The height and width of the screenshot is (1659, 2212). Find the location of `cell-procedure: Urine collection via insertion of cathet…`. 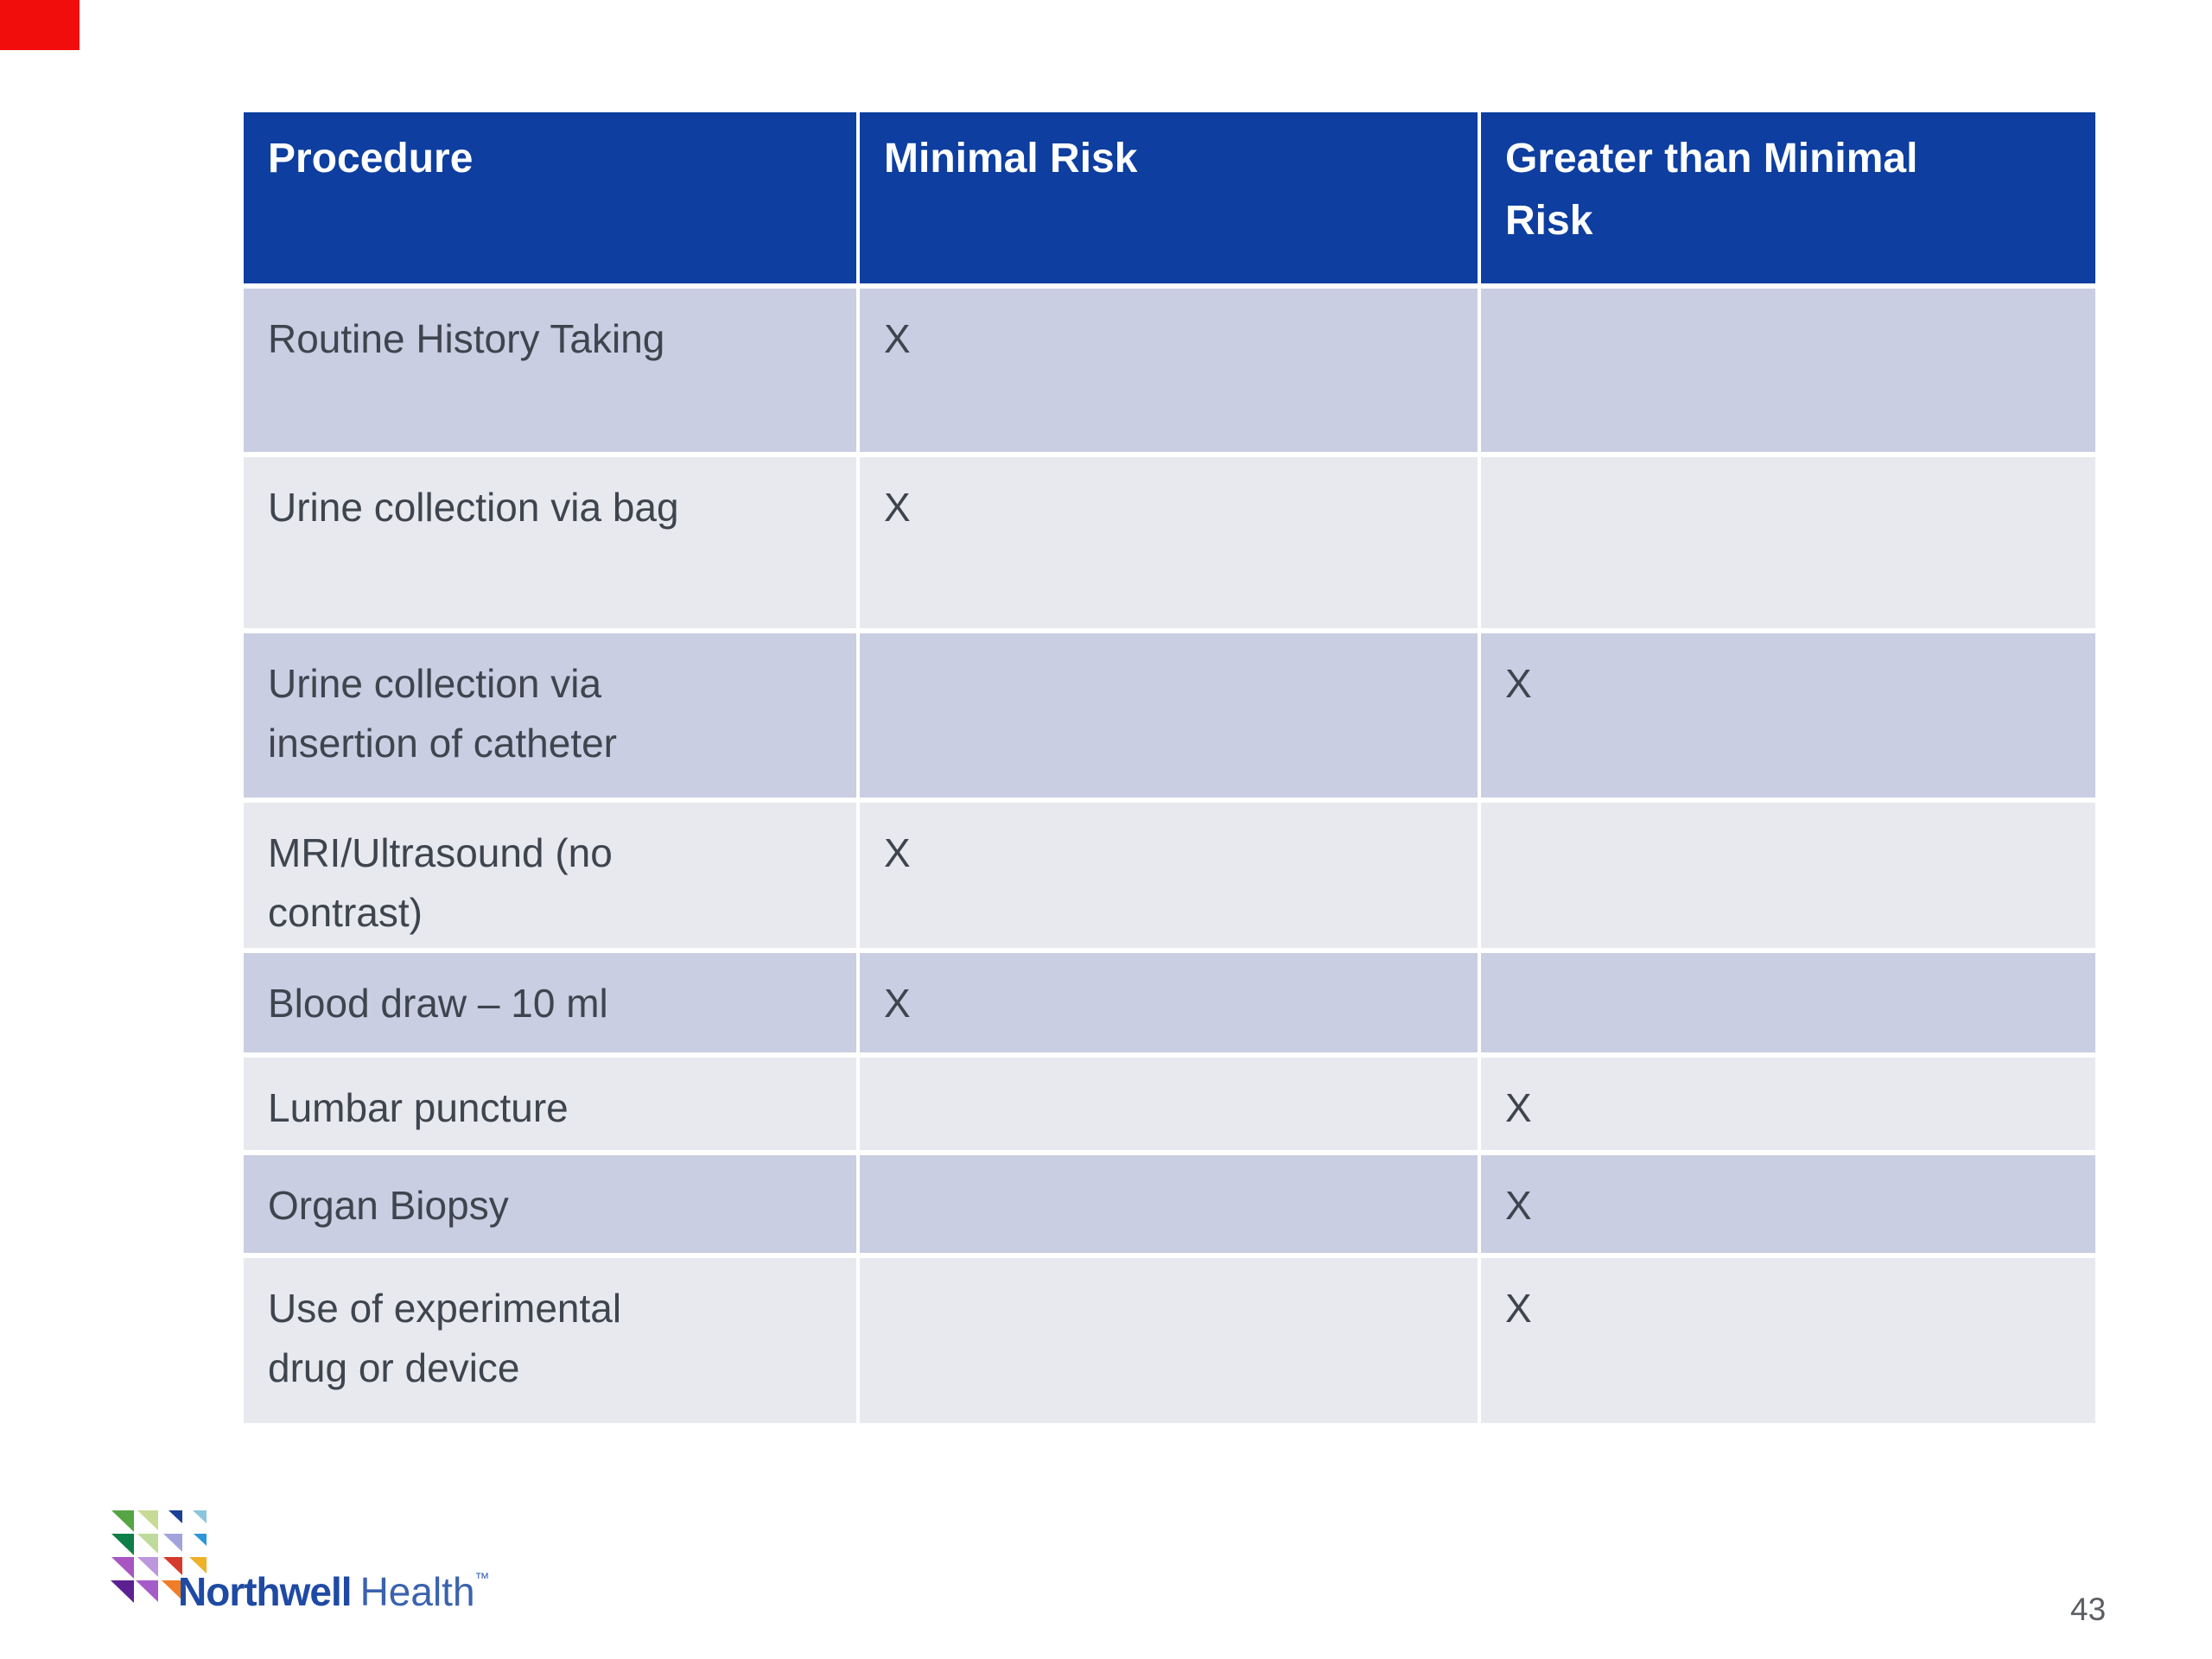

cell-procedure: Urine collection via insertion of cathet… is located at coordinates (550, 715).